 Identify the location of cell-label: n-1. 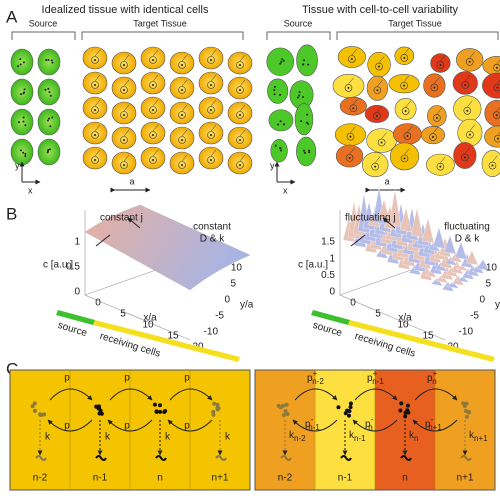
(345, 478).